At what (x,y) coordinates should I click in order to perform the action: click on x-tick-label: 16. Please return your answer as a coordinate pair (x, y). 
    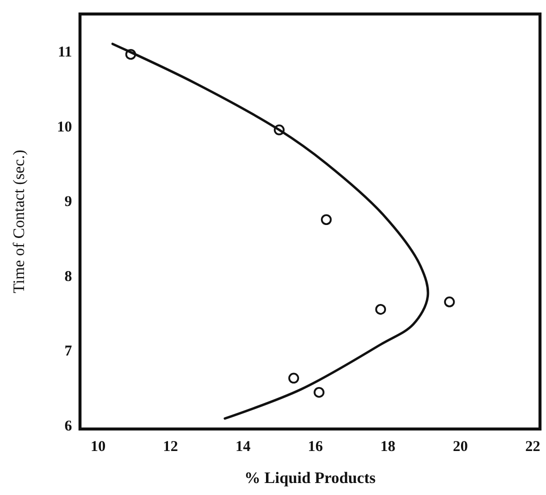
    Looking at the image, I should click on (316, 447).